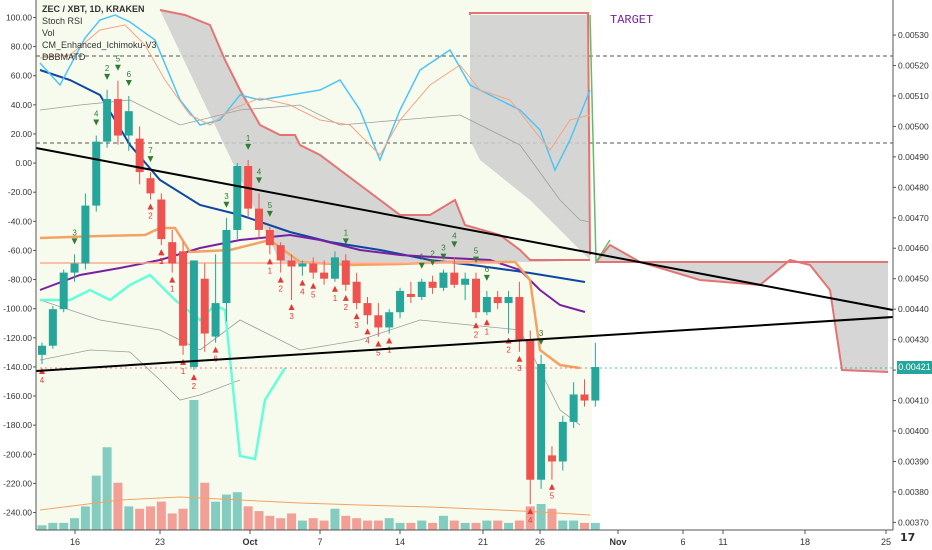 The width and height of the screenshot is (932, 550). Describe the element at coordinates (913, 187) in the screenshot. I see `right-tick-label: 0.00480` at that location.